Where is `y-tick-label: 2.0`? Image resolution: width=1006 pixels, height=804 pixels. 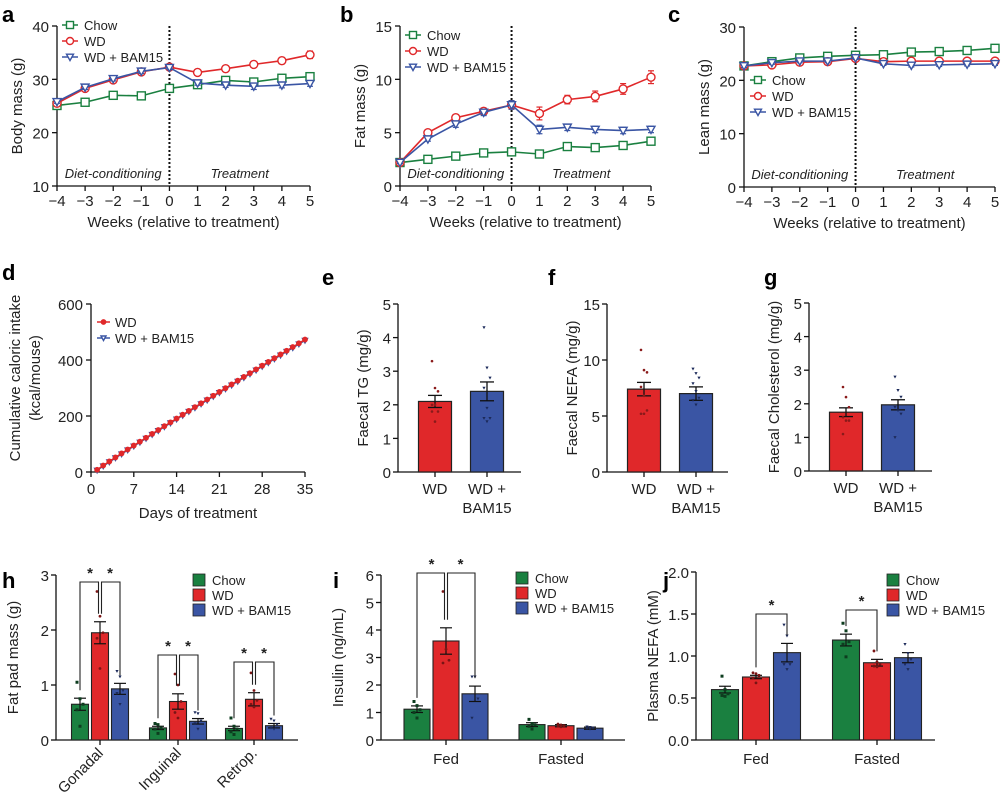 y-tick-label: 2.0 is located at coordinates (678, 573).